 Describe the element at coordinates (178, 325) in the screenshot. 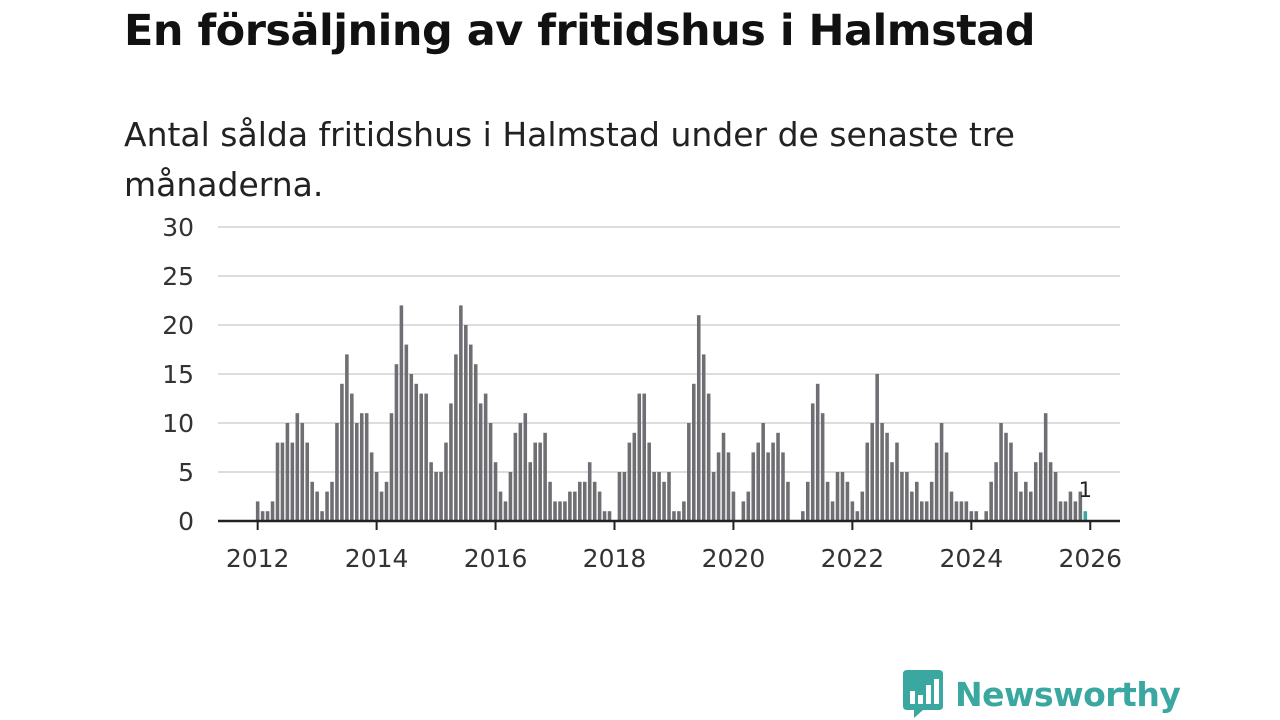

I see `y-tick-label-20: 20` at that location.